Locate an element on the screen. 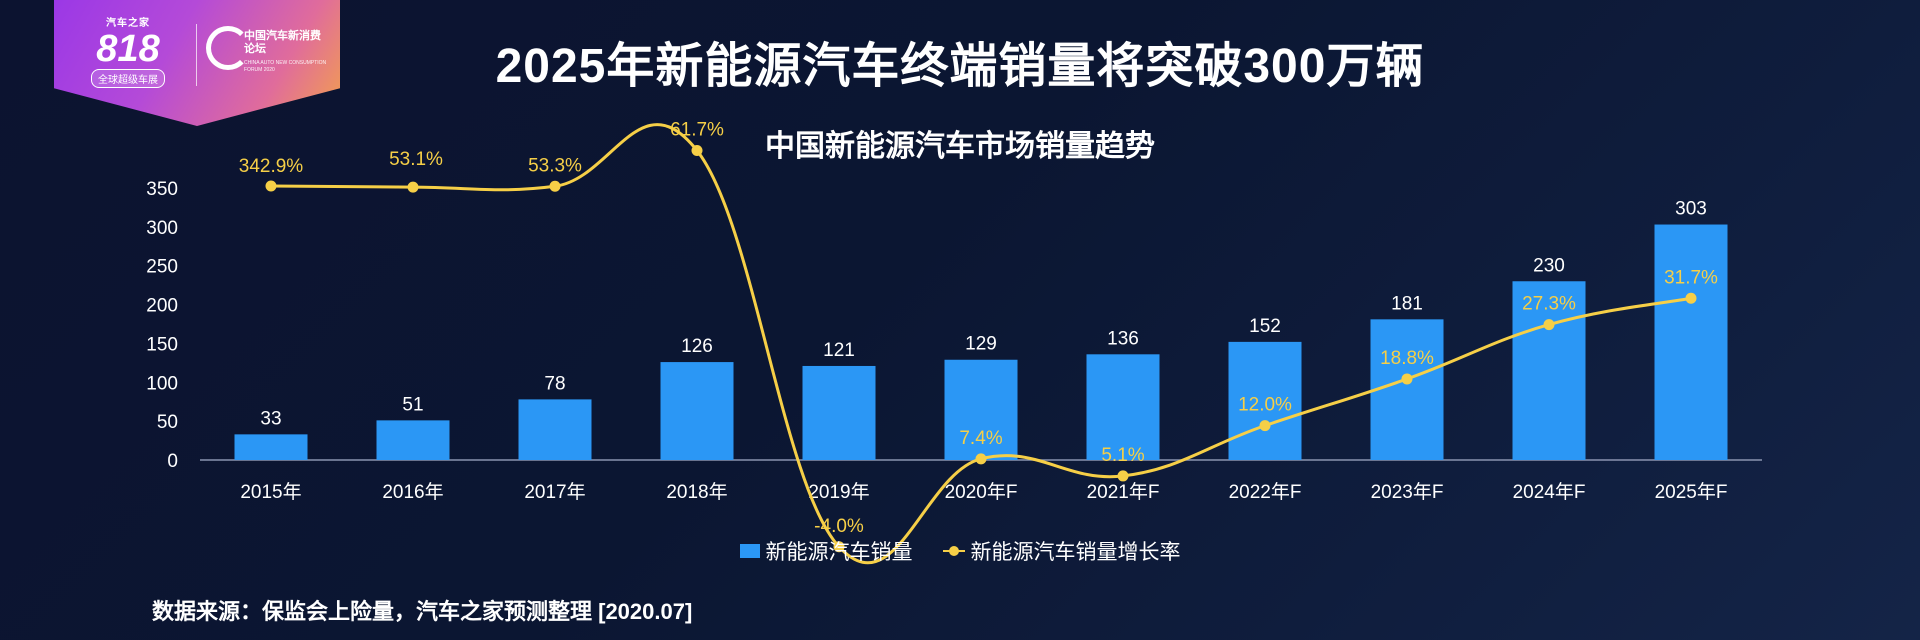  x-tick-label: 2024年F is located at coordinates (1549, 492).